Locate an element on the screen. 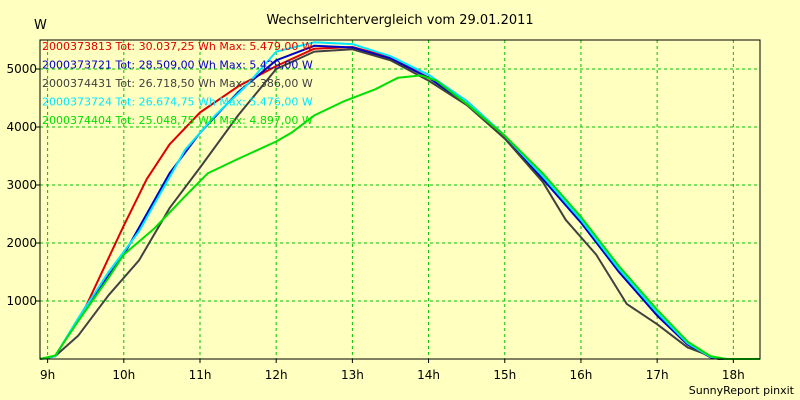 This screenshot has width=800, height=400. y-tick-label: 4000 is located at coordinates (21, 127).